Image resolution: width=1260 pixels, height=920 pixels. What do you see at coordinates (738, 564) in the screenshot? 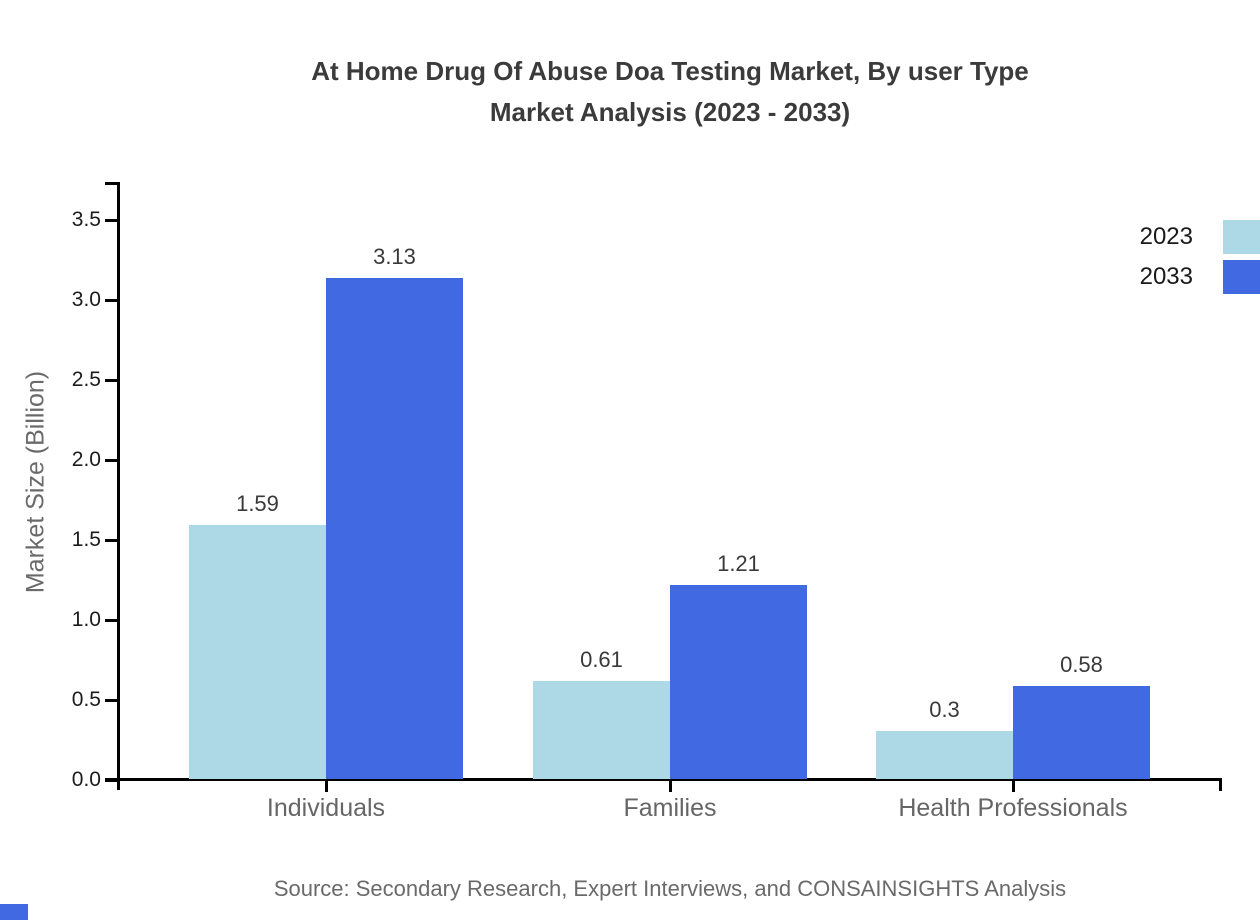
I see `bar-value-label: 1.21` at bounding box center [738, 564].